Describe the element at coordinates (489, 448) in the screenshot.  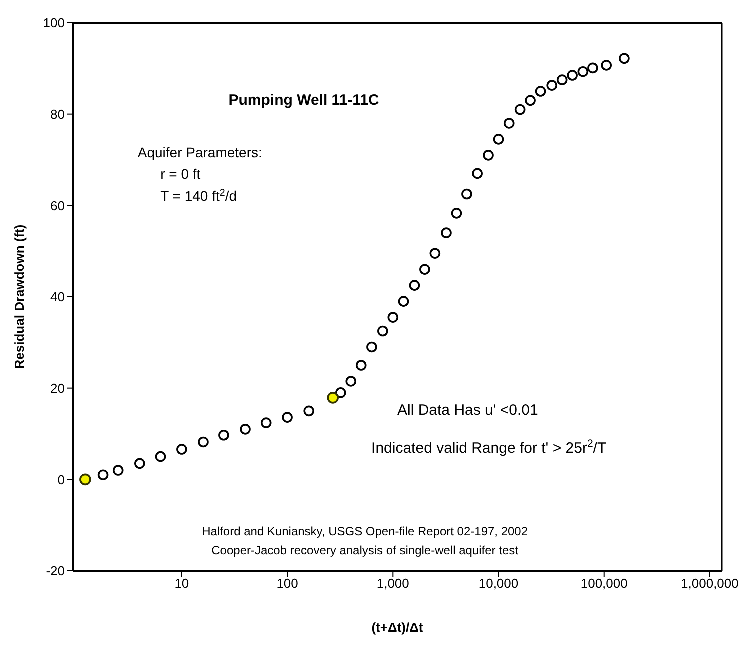
I see `annotation: Indicated valid Range for t' > 25r$^{2}$/T` at that location.